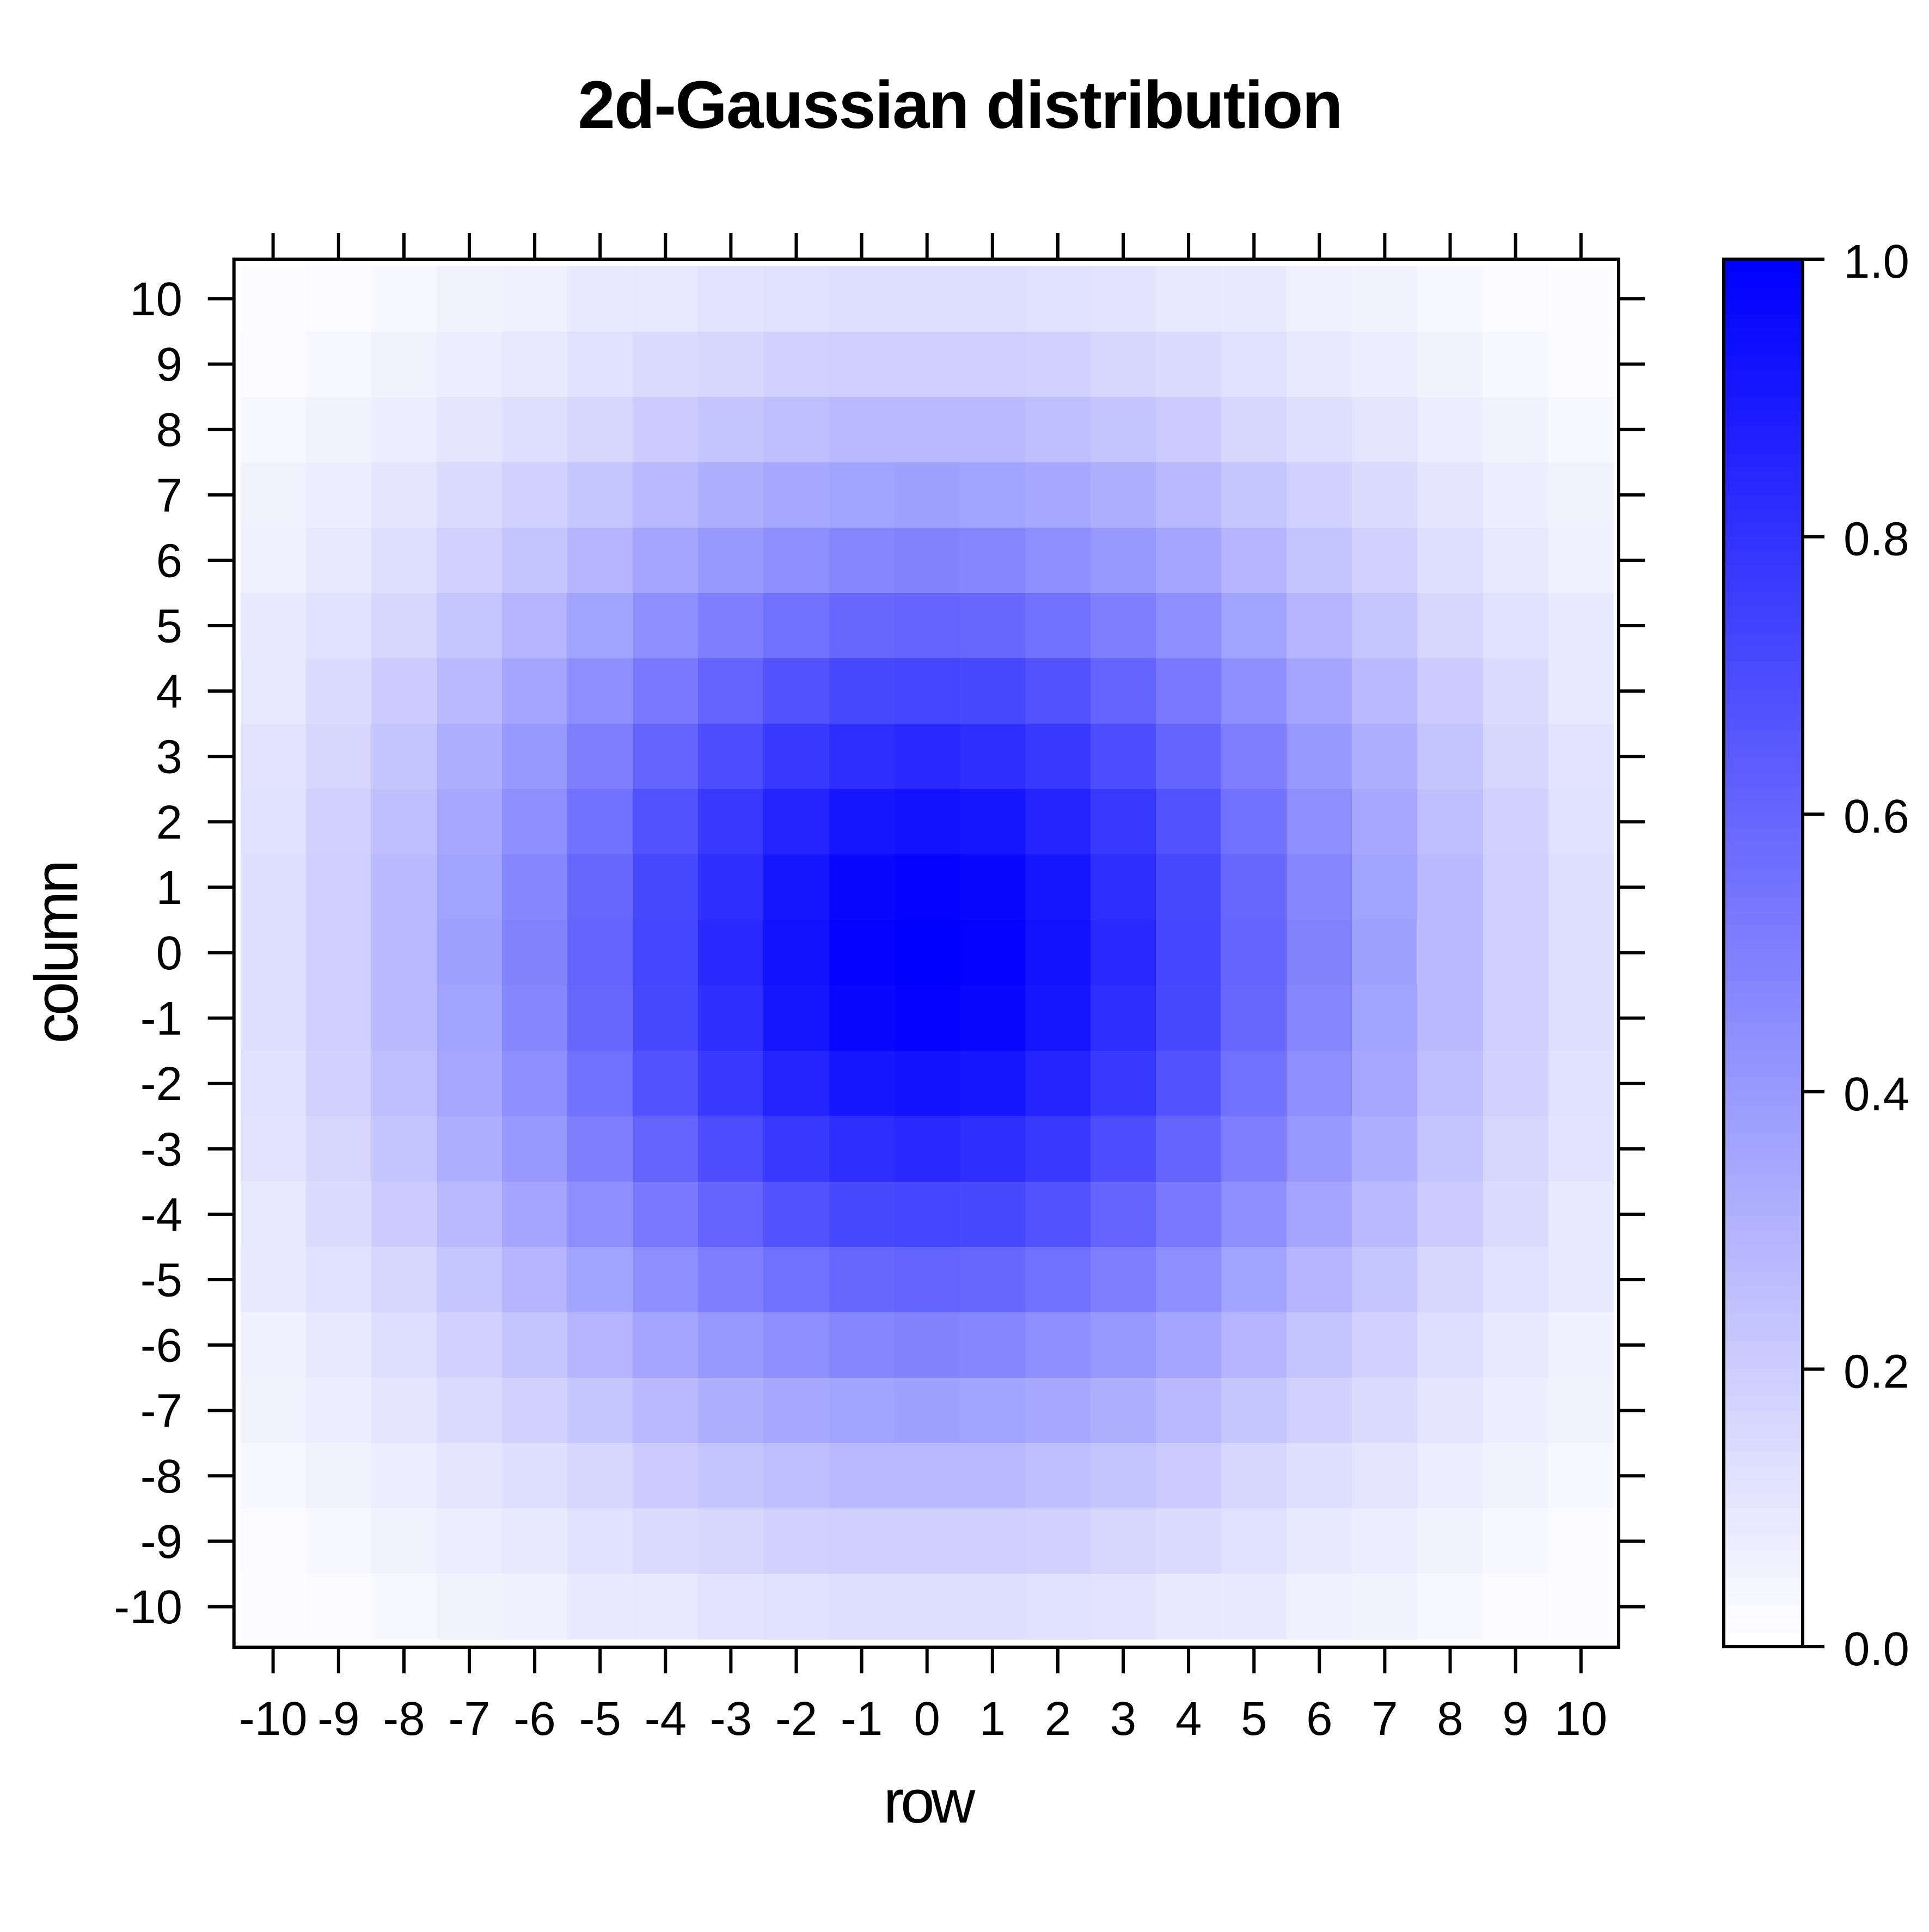  What do you see at coordinates (960, 106) in the screenshot?
I see `svg-text: 2d-Gaussian distribution` at bounding box center [960, 106].